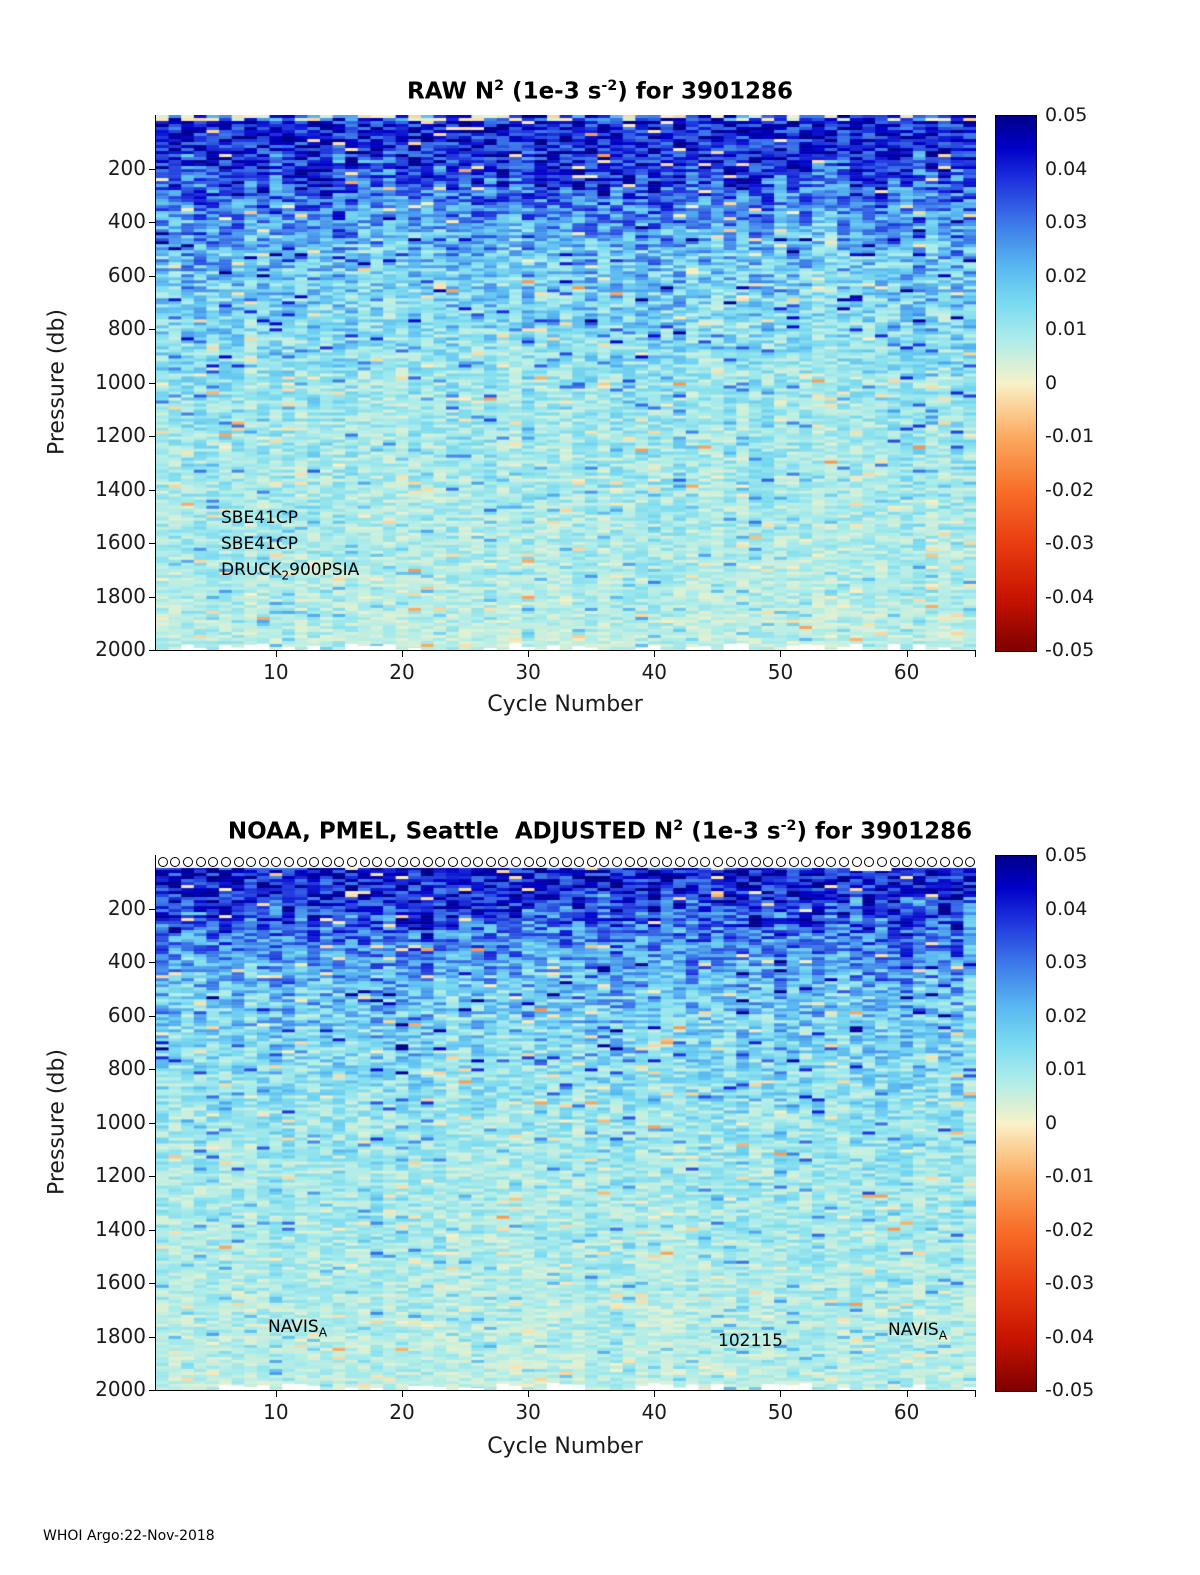 This screenshot has height=1575, width=1200. What do you see at coordinates (120, 1389) in the screenshot?
I see `y-tick-label: 2000` at bounding box center [120, 1389].